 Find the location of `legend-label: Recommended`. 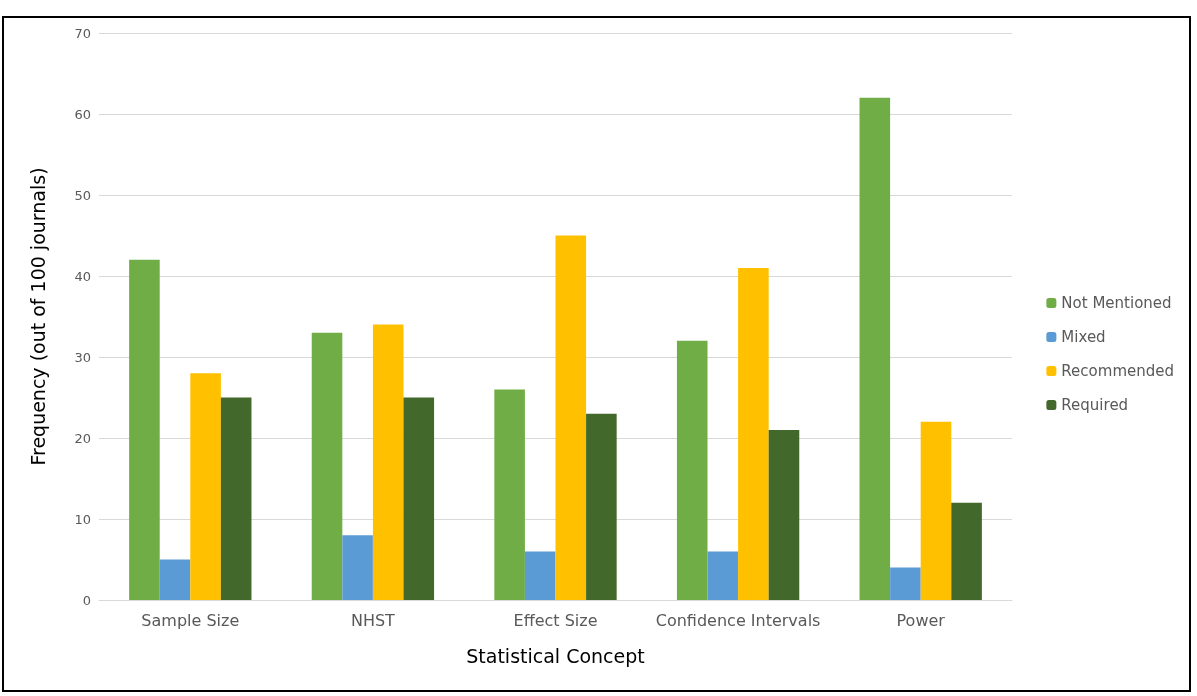

legend-label: Recommended is located at coordinates (1118, 371).